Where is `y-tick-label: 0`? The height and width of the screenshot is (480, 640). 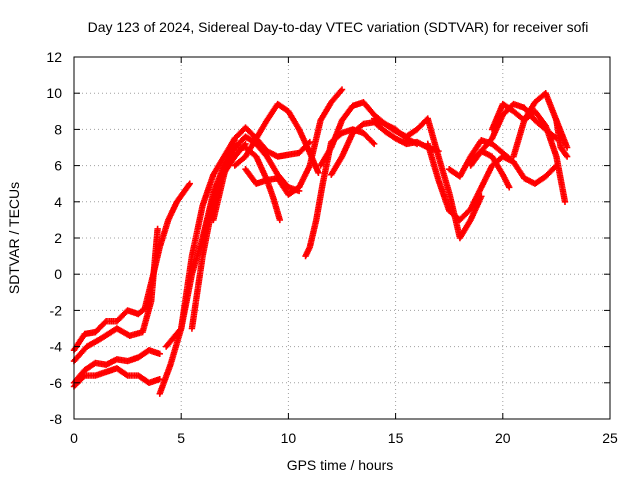 y-tick-label: 0 is located at coordinates (58, 274).